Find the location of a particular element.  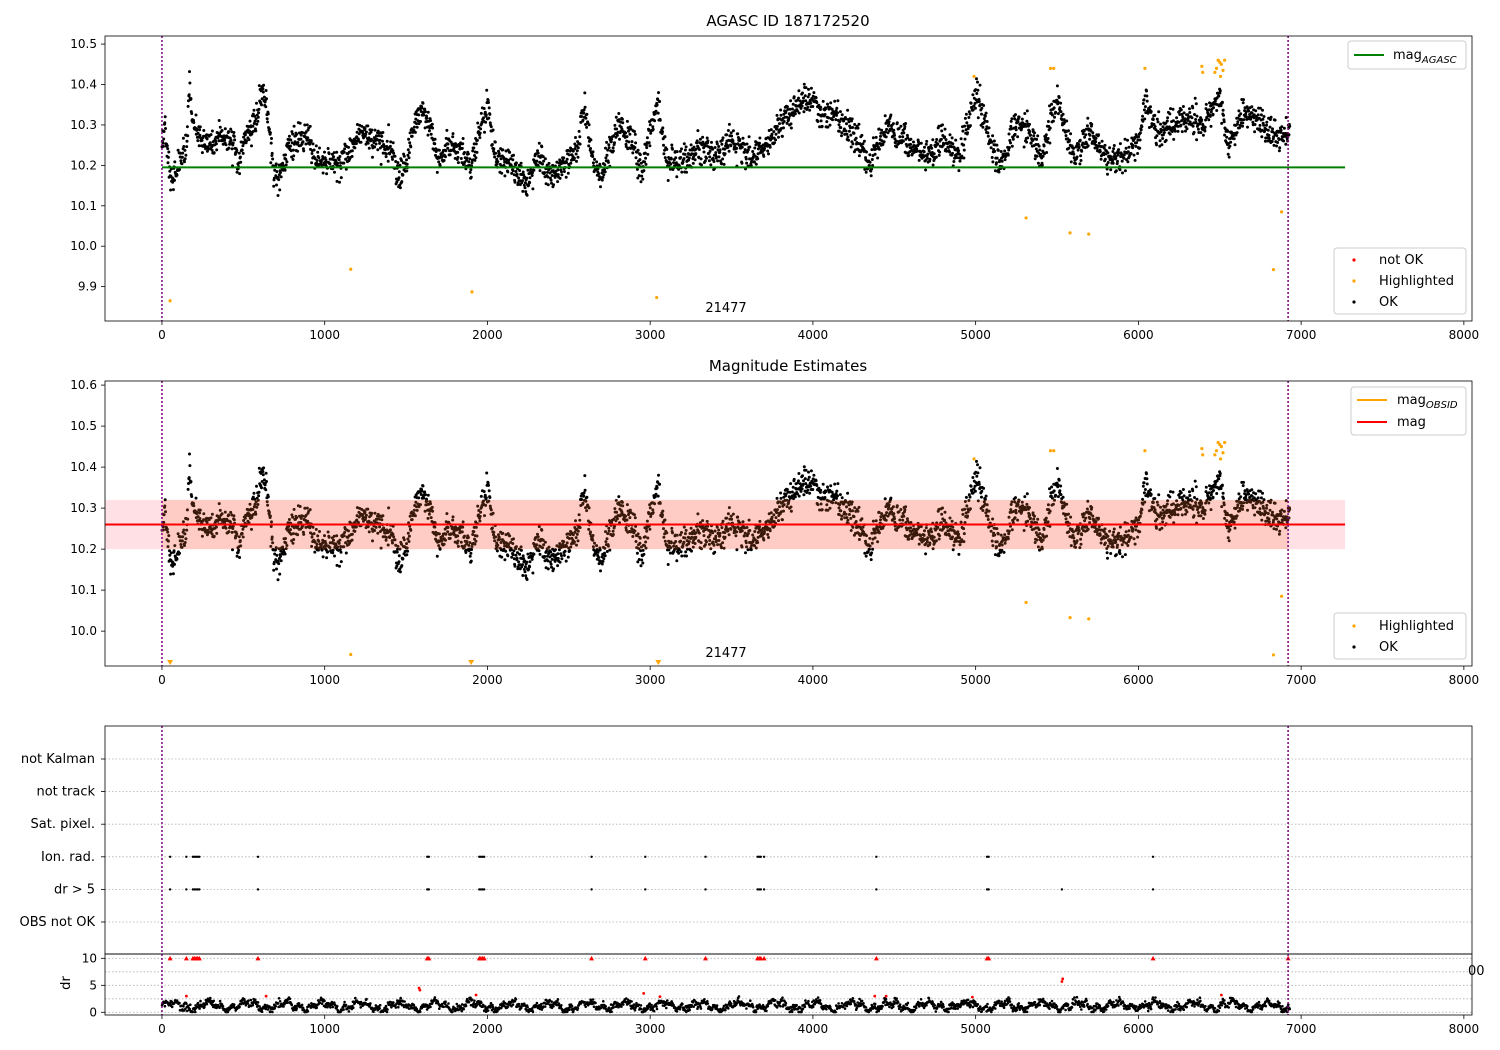

highlighted-point is located at coordinates (1273, 270).